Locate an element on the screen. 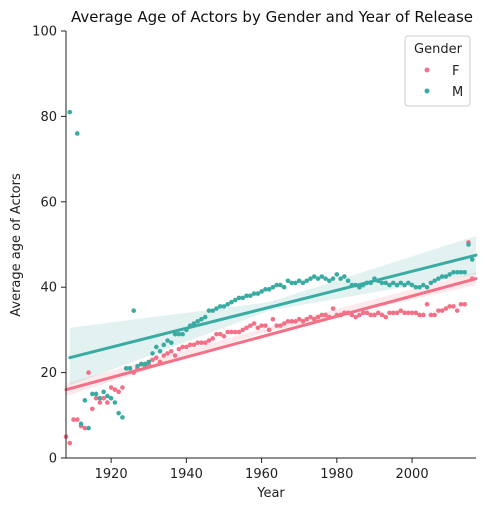  legend-box is located at coordinates (437, 71).